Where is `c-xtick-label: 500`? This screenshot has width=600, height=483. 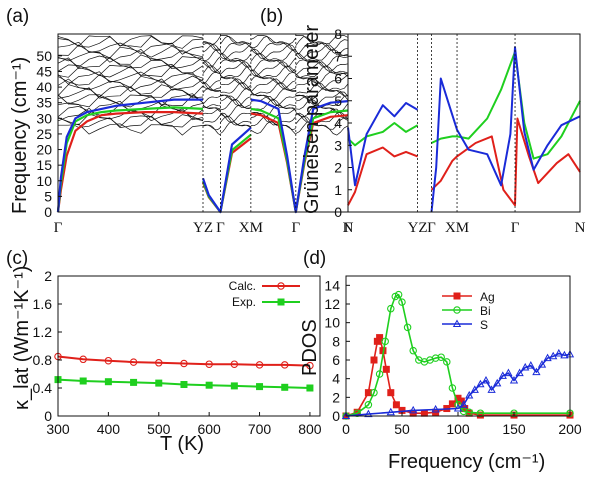
c-xtick-label: 500 is located at coordinates (159, 429).